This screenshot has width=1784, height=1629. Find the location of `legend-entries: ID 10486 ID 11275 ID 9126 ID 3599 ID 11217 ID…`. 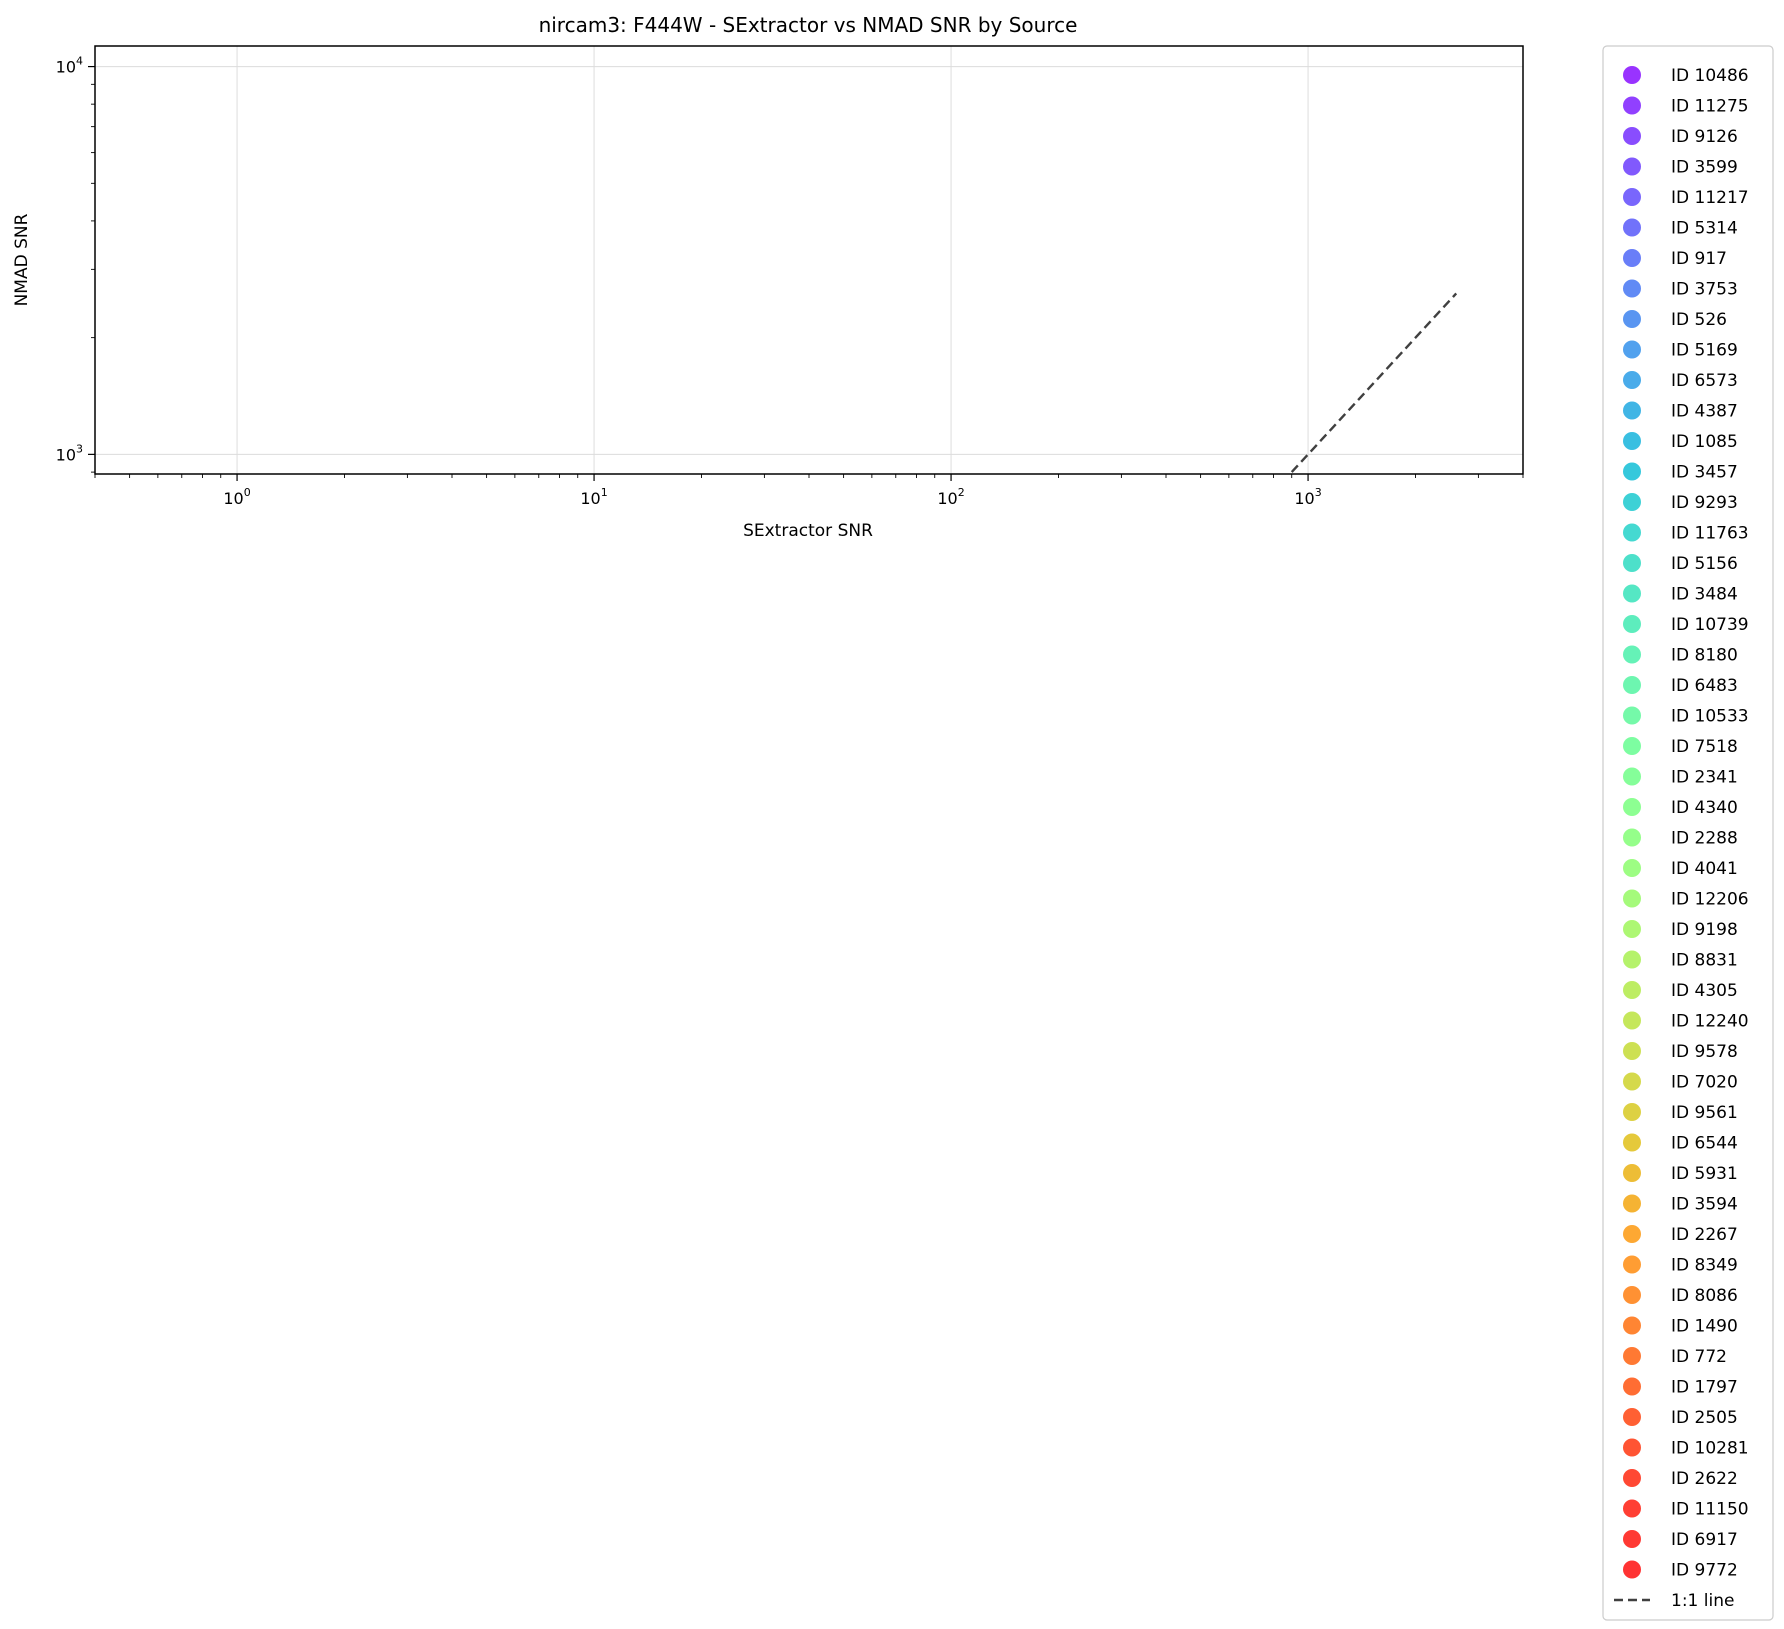

legend-entries: ID 10486 ID 11275 ID 9126 ID 3599 ID 11217 ID… is located at coordinates (1681, 838).